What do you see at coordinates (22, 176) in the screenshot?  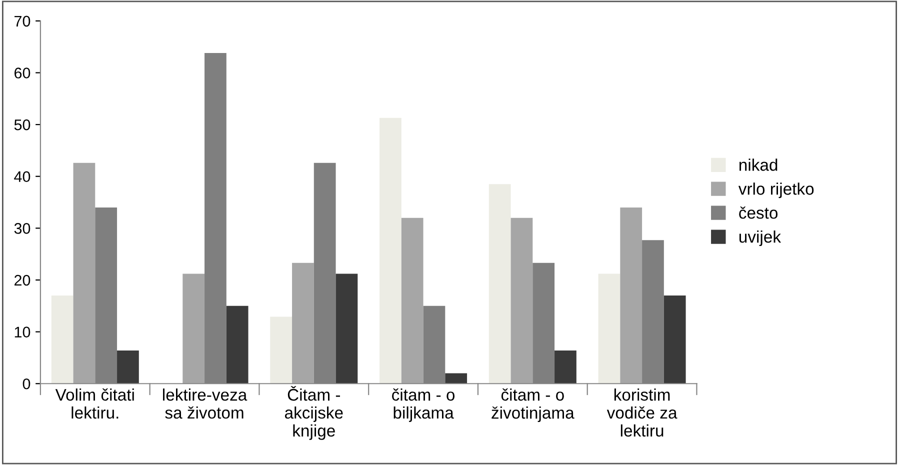 I see `y-tick-label: 40` at bounding box center [22, 176].